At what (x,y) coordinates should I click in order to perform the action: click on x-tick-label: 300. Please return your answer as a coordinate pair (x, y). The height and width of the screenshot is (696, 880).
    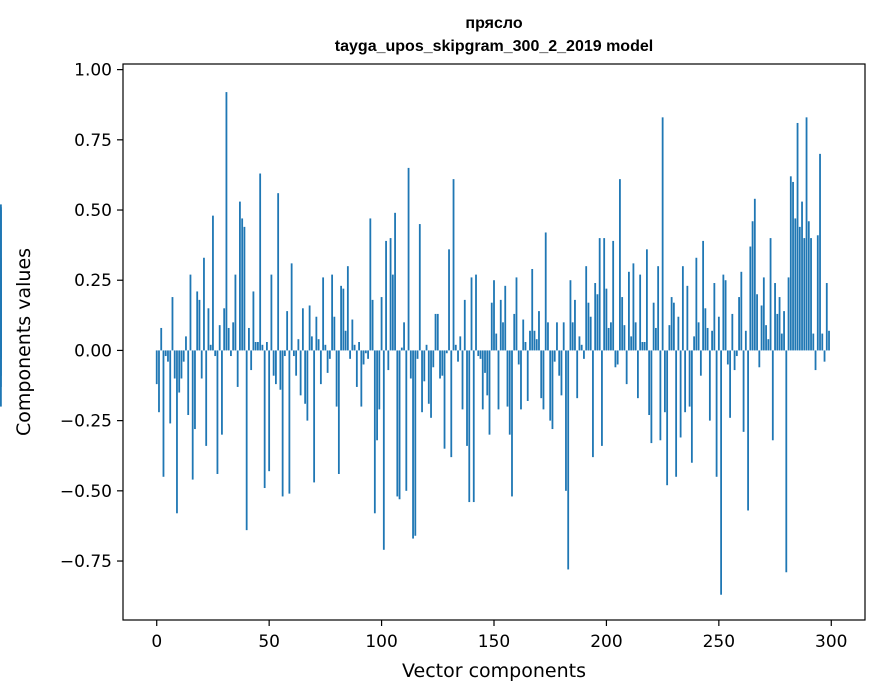
    Looking at the image, I should click on (831, 642).